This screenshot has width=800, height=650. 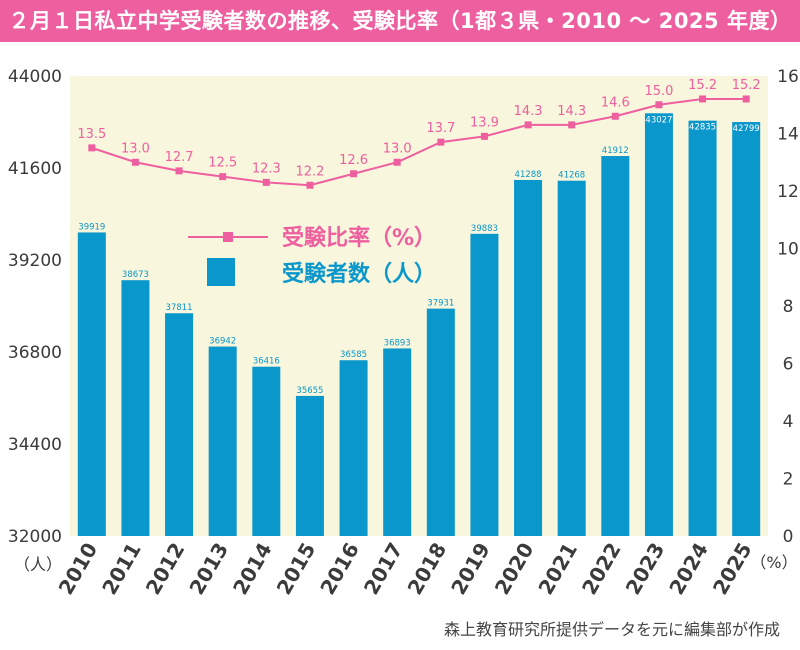 What do you see at coordinates (35, 537) in the screenshot?
I see `y-left-tick-label: 32000` at bounding box center [35, 537].